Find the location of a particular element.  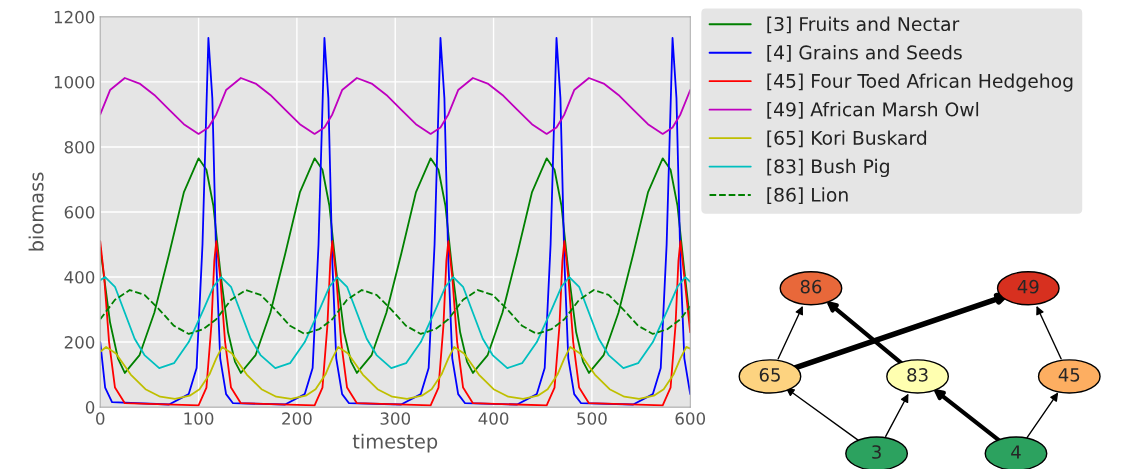

legend-label: [49] African Marsh Owl is located at coordinates (873, 110).